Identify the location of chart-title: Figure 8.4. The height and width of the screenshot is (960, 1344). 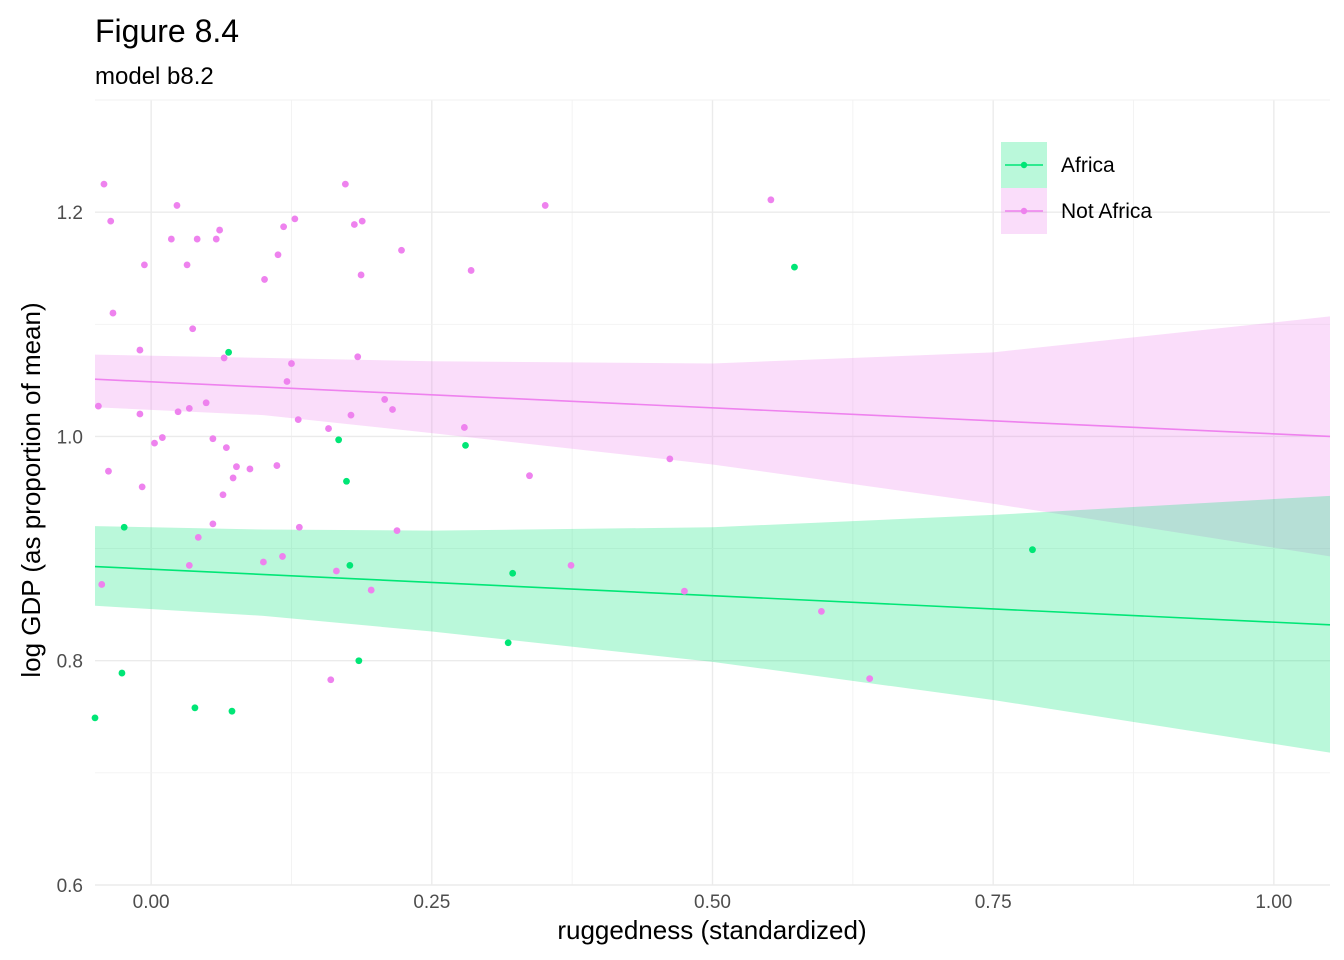
(167, 31).